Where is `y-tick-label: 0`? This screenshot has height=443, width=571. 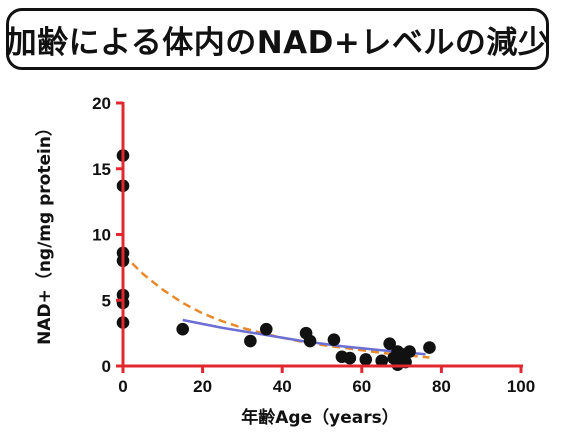
y-tick-label: 0 is located at coordinates (106, 366).